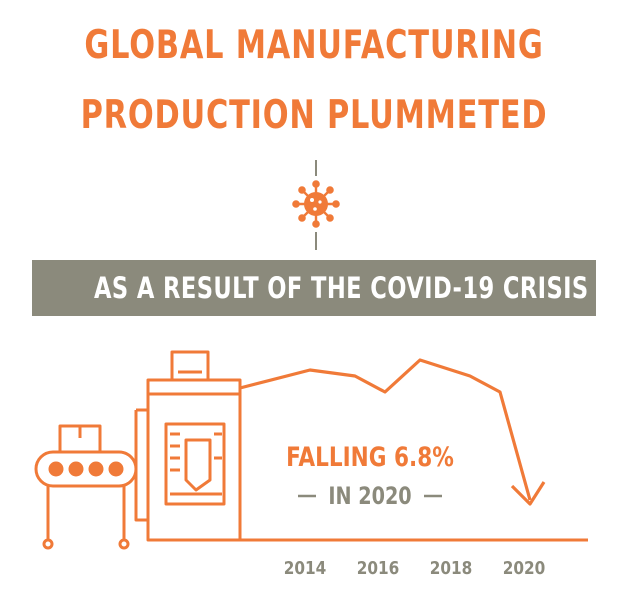  I want to click on subtitle-banner: AS A RESULT OF THE COVID-19 CRISIS, so click(314, 288).